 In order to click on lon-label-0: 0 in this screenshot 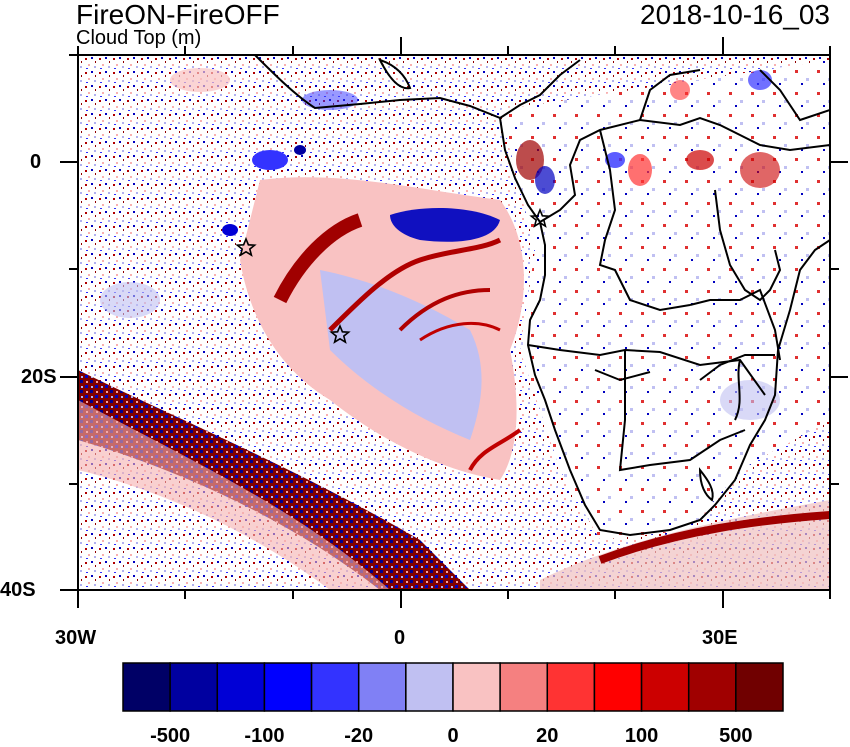, I will do `click(400, 638)`.